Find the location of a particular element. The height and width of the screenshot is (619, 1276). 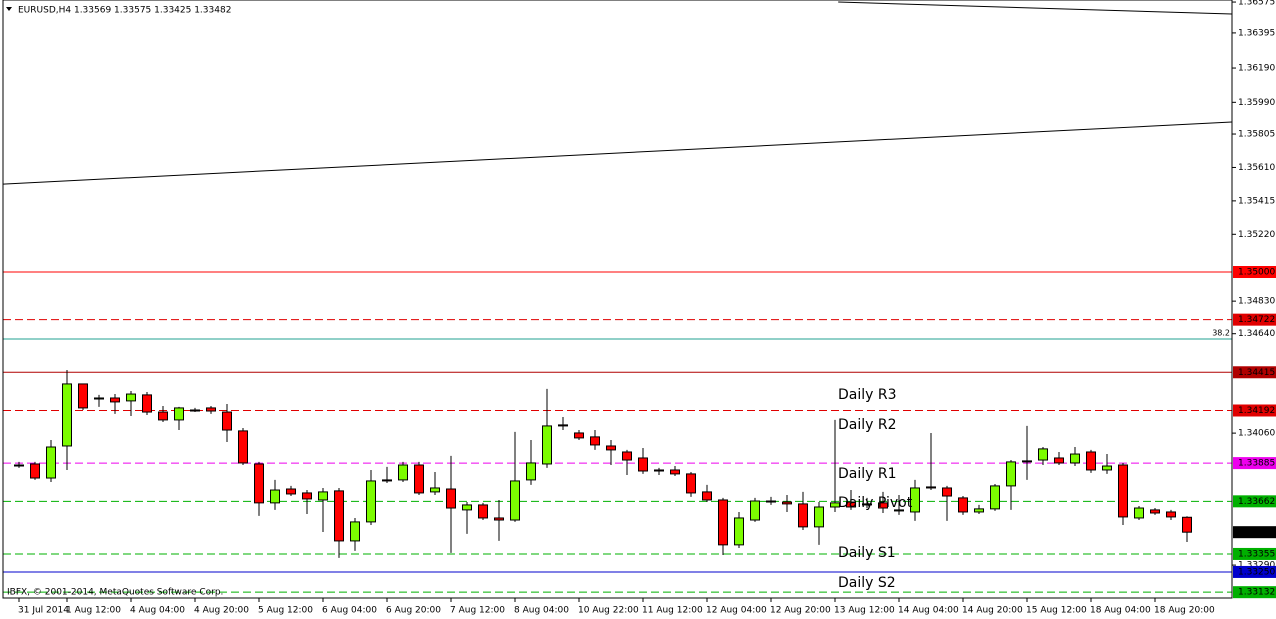

x-tick-label: 18 Aug 20:00 is located at coordinates (1184, 611).